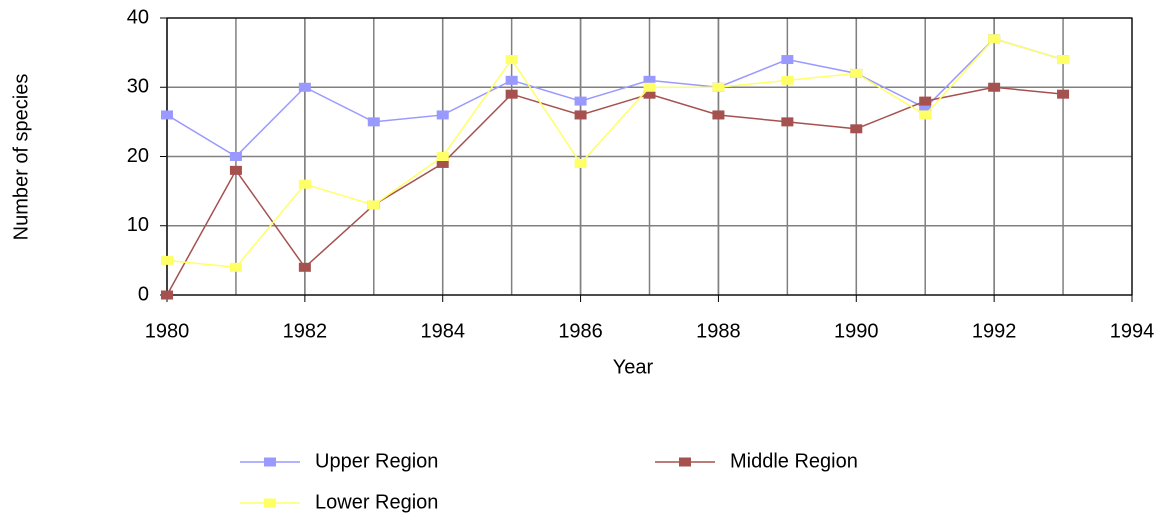  I want to click on legend-label: Lower Region, so click(376, 502).